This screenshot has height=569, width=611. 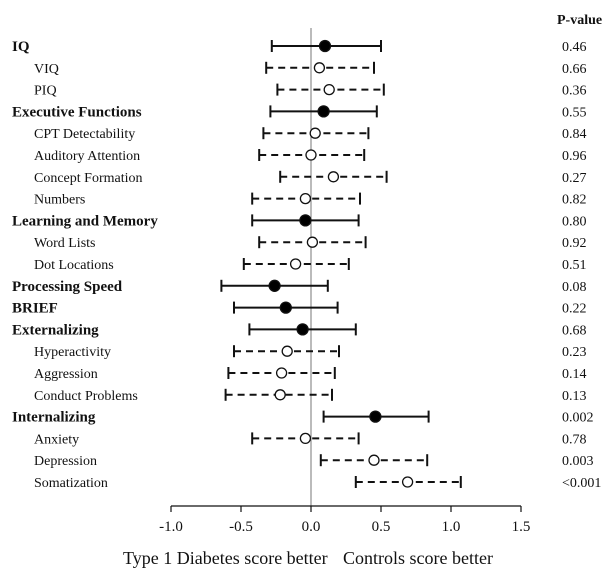 I want to click on row-label: PIQ, so click(x=45, y=91).